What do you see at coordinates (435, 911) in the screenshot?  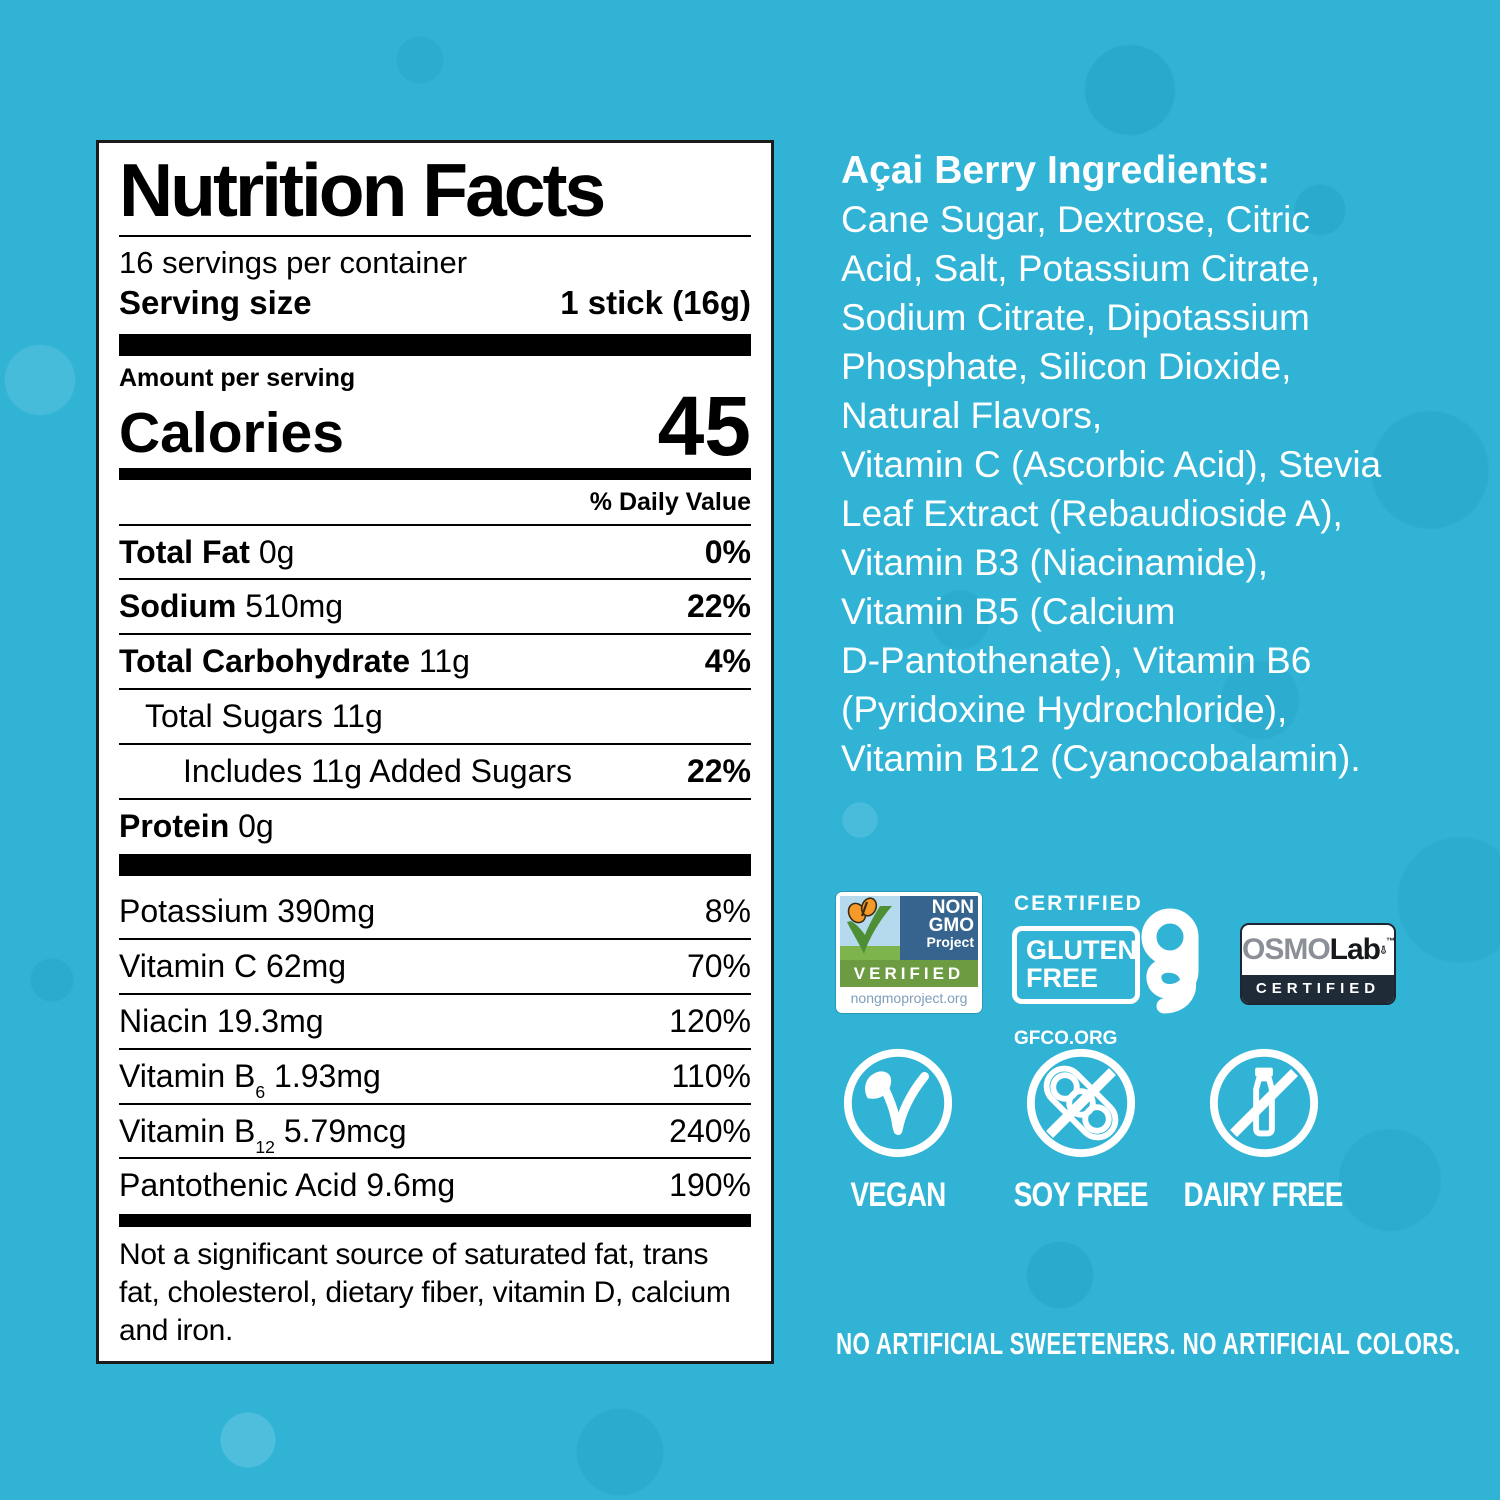 I see `micronutrient-row: Potassium 390mg 8%` at bounding box center [435, 911].